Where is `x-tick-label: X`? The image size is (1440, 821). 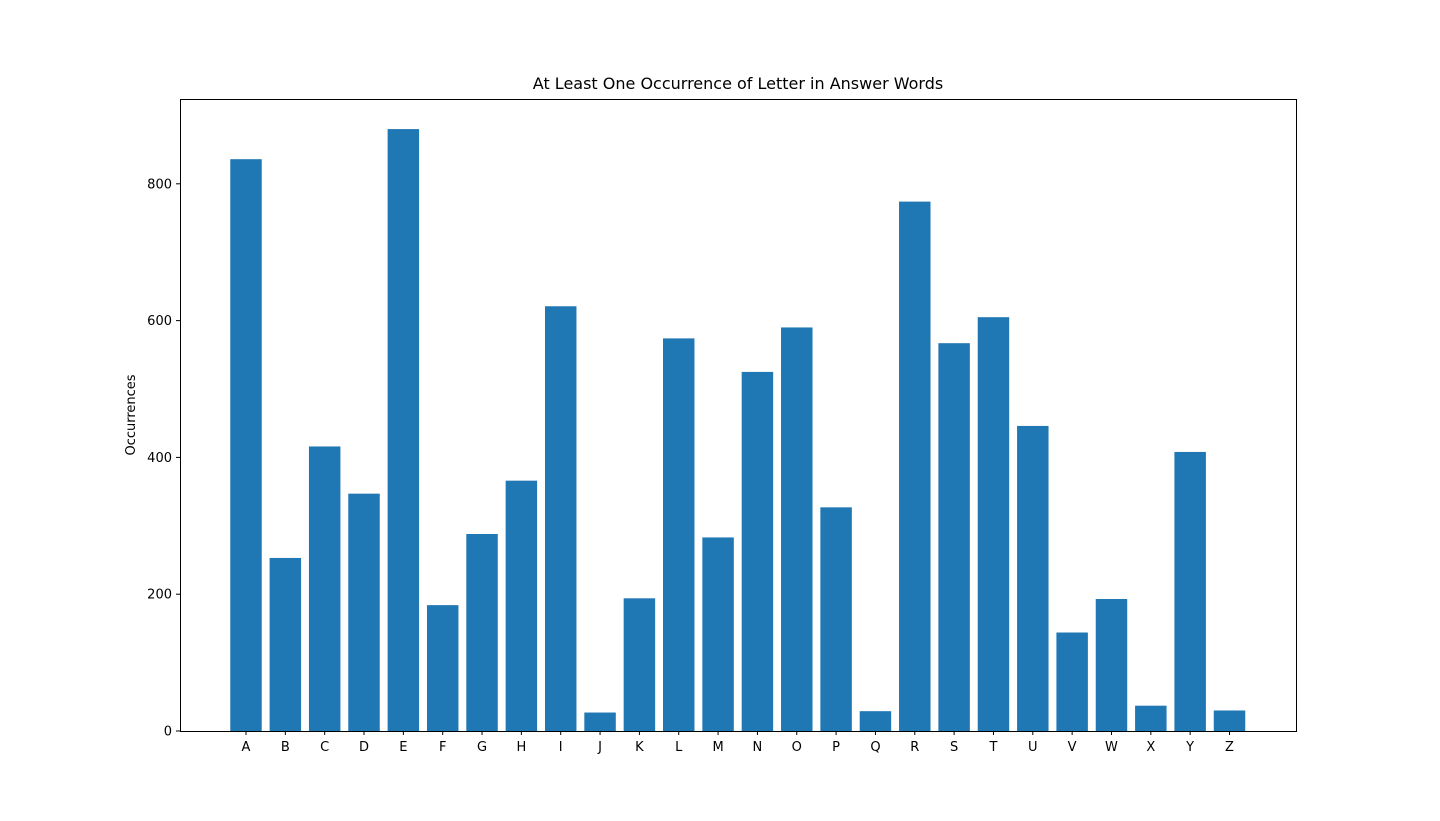
x-tick-label: X is located at coordinates (1150, 747).